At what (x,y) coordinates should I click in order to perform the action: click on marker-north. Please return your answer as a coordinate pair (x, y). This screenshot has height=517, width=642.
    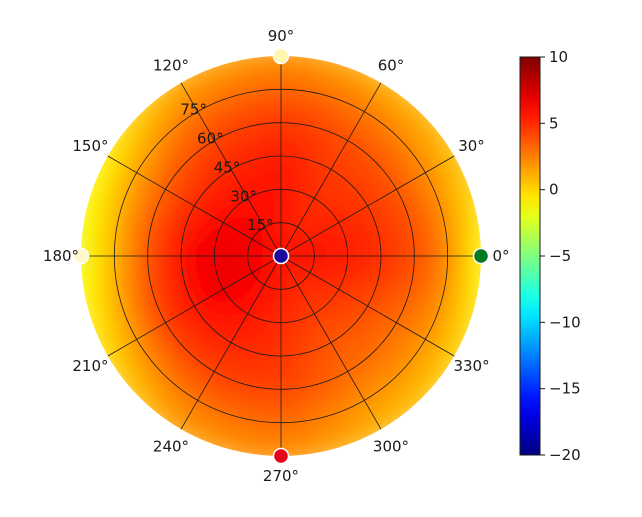
    Looking at the image, I should click on (281, 56).